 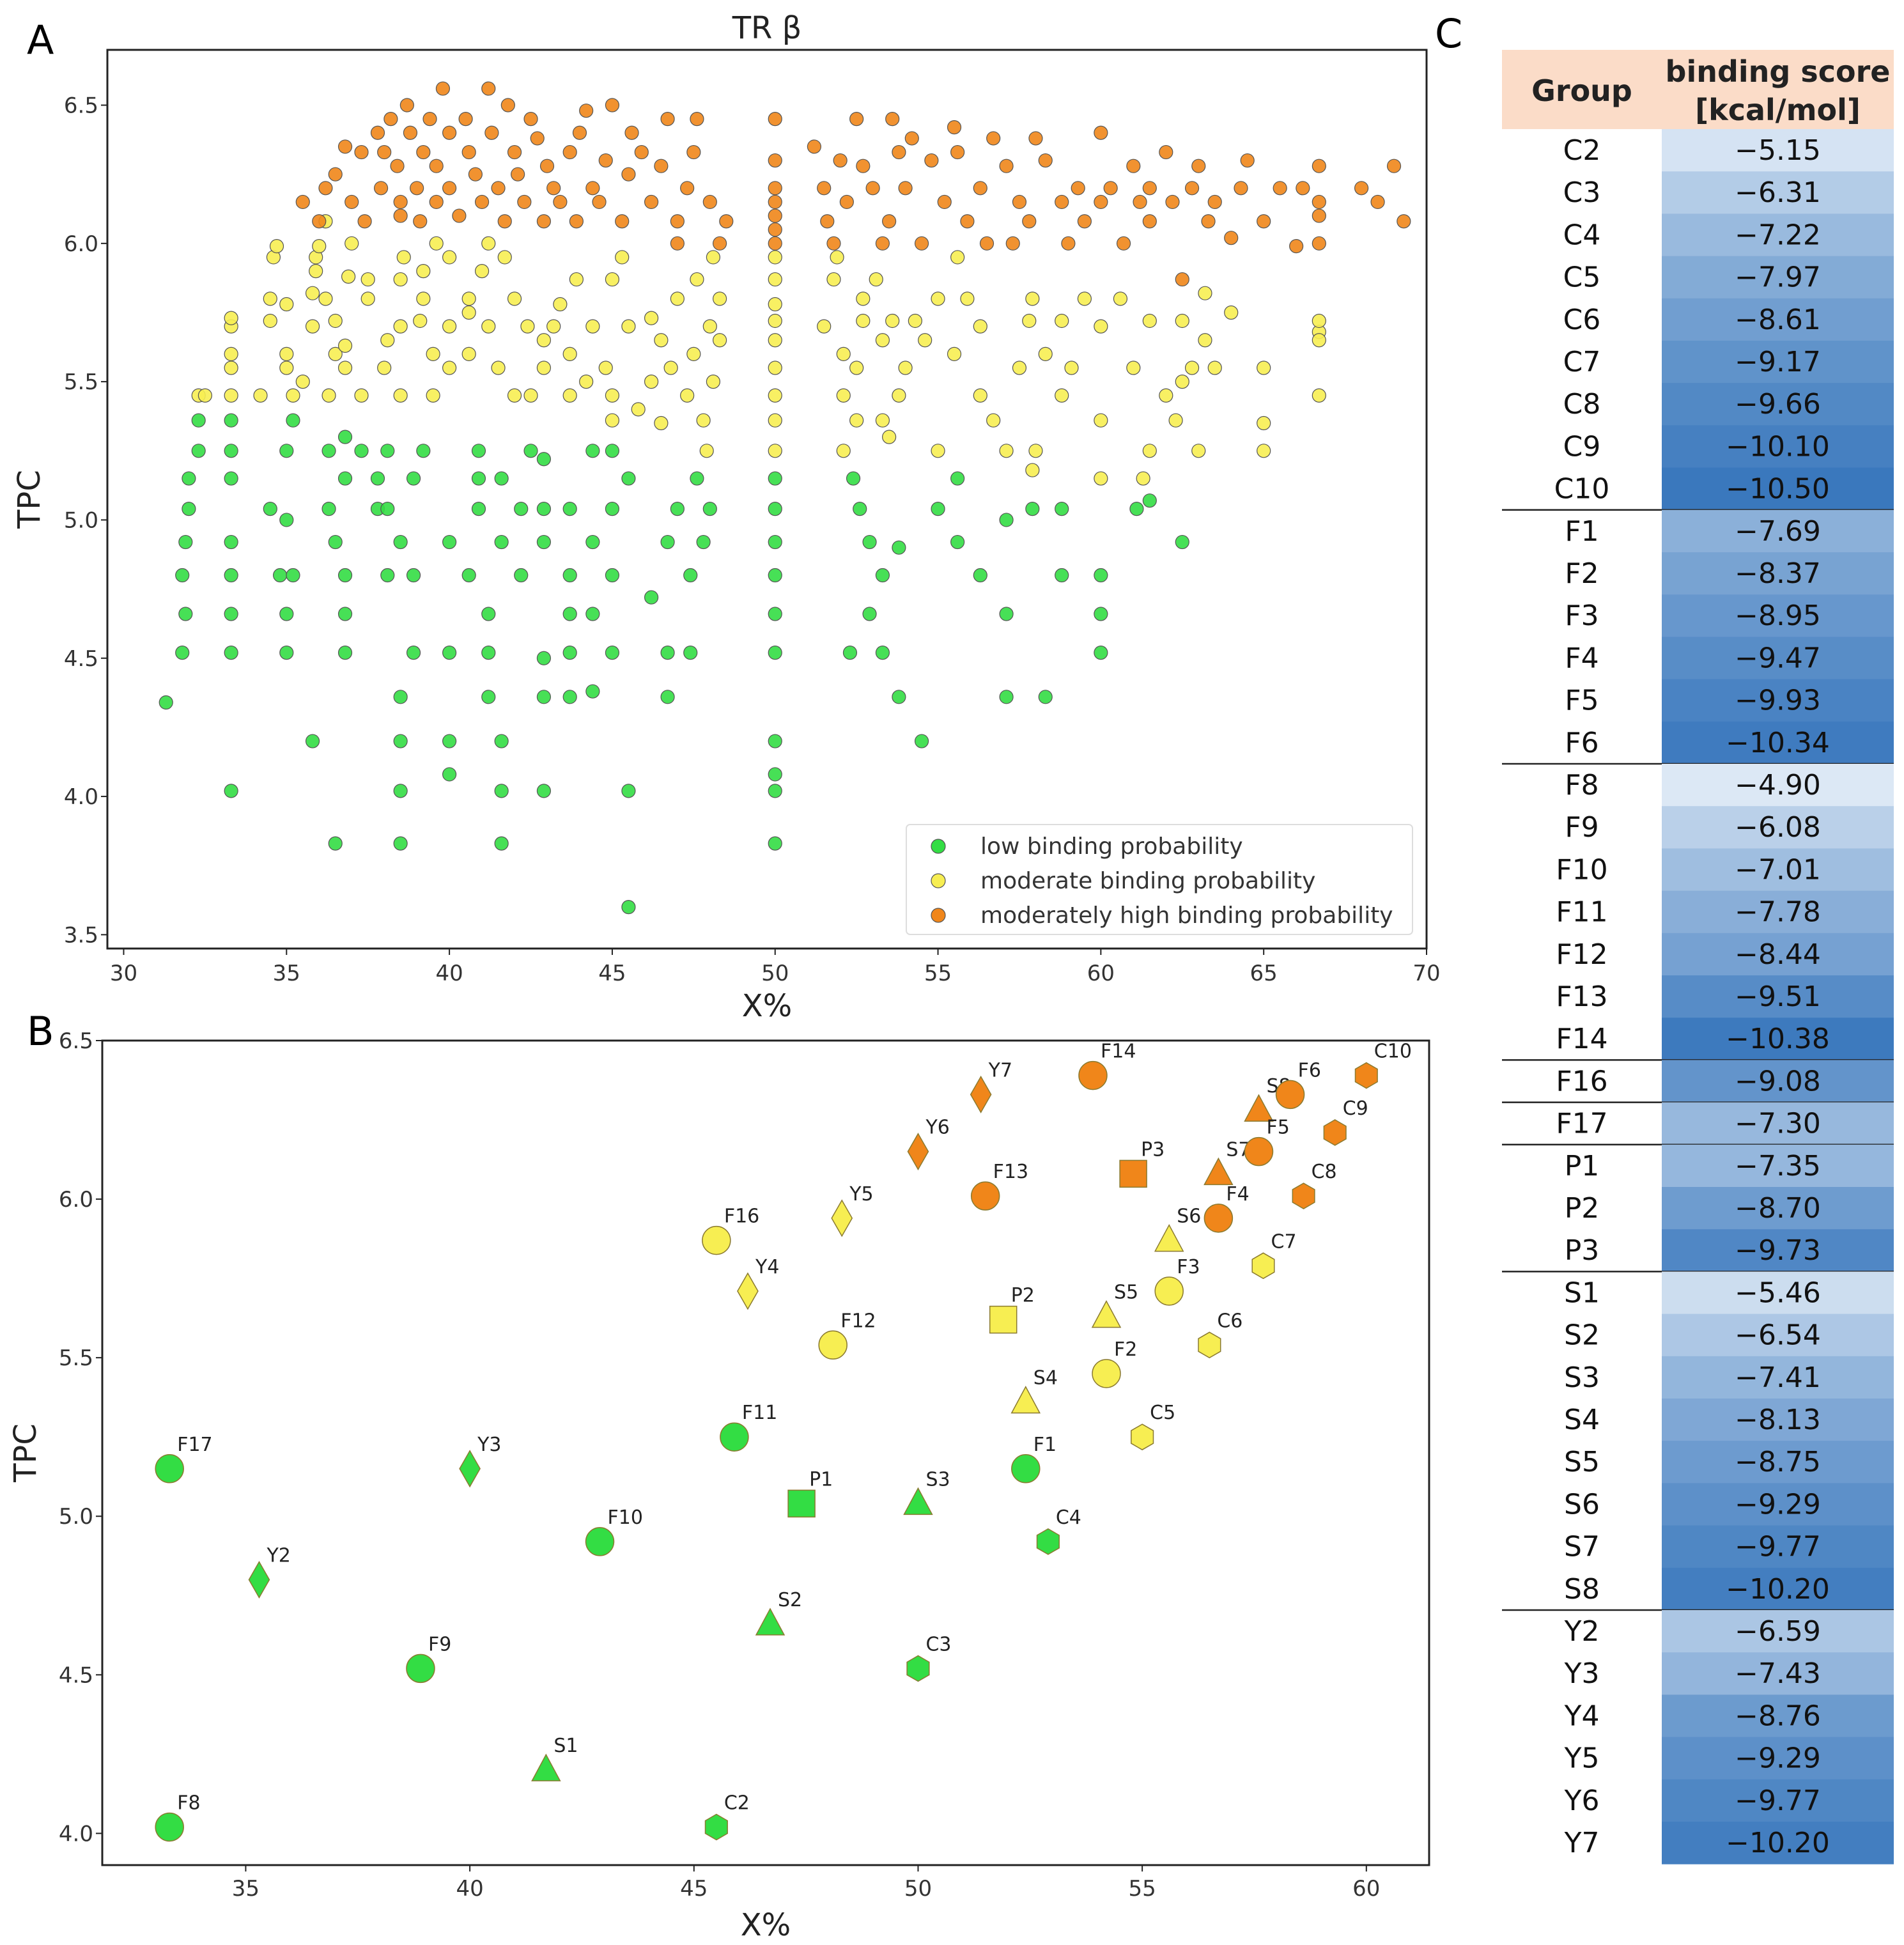 I want to click on marker-f2, so click(x=1106, y=1373).